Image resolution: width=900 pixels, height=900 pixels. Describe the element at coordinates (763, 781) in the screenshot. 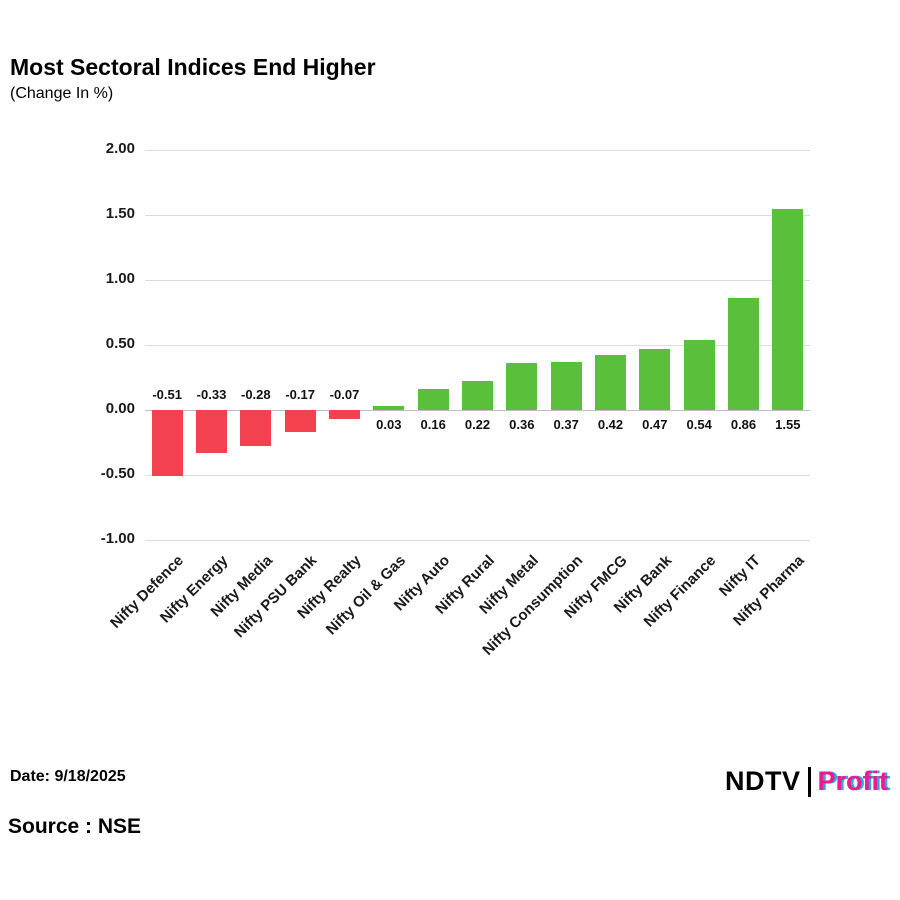

I see `ndtv-logo-text: NDTV` at that location.